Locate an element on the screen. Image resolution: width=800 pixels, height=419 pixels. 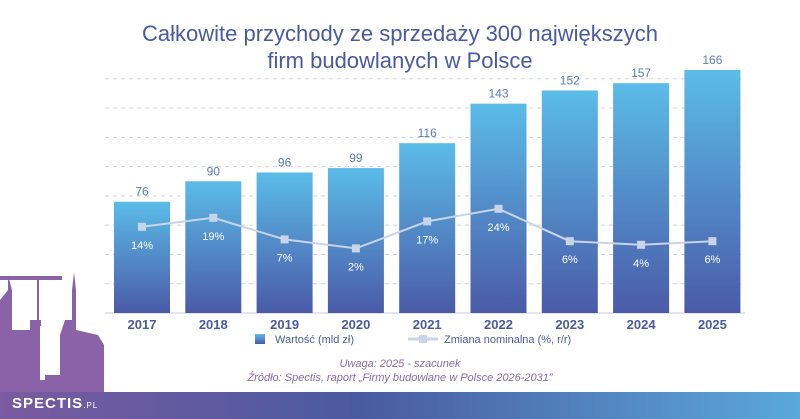
change-label: 2% is located at coordinates (356, 267).